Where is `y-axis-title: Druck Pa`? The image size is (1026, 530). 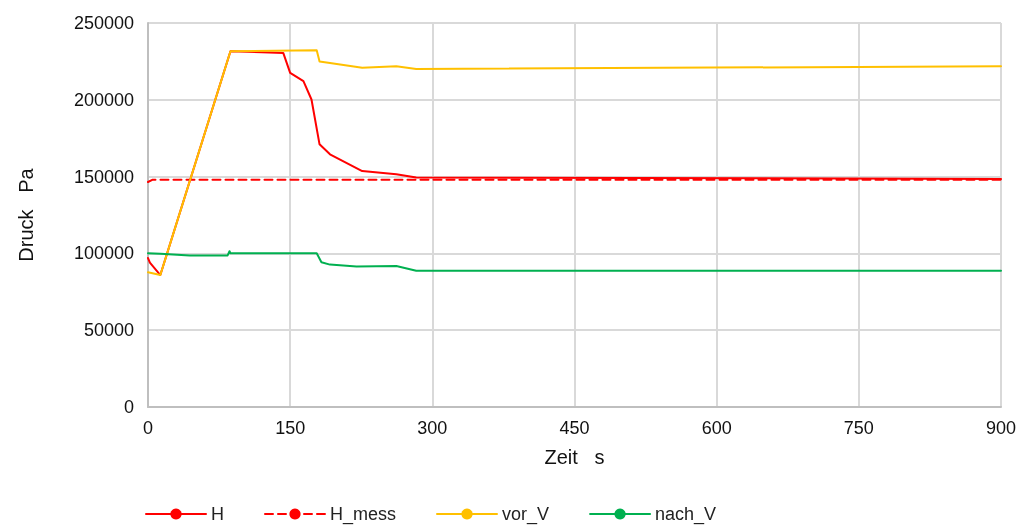 y-axis-title: Druck Pa is located at coordinates (26, 214).